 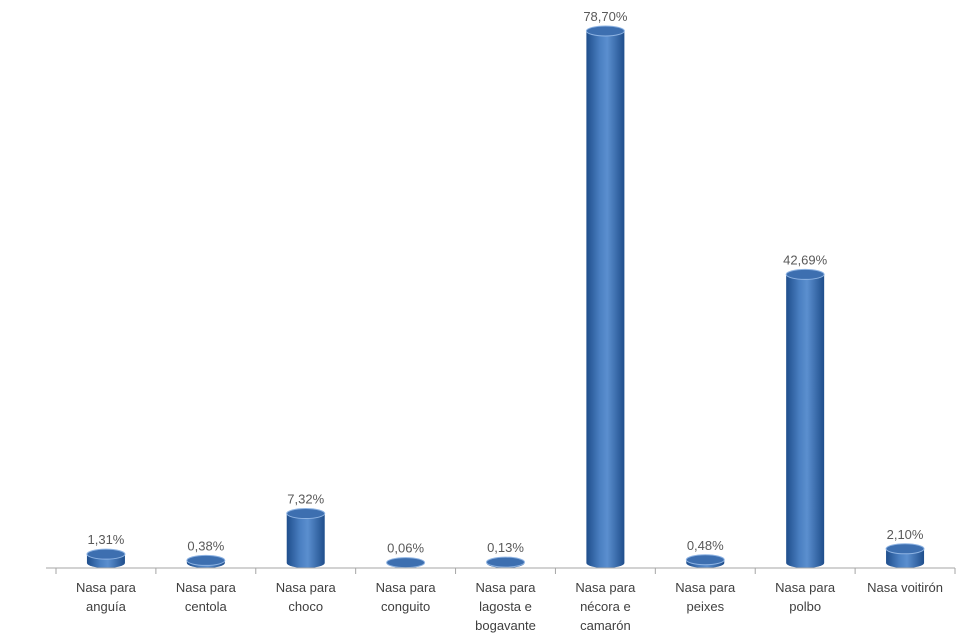 What do you see at coordinates (605, 606) in the screenshot?
I see `category-label: nécora e` at bounding box center [605, 606].